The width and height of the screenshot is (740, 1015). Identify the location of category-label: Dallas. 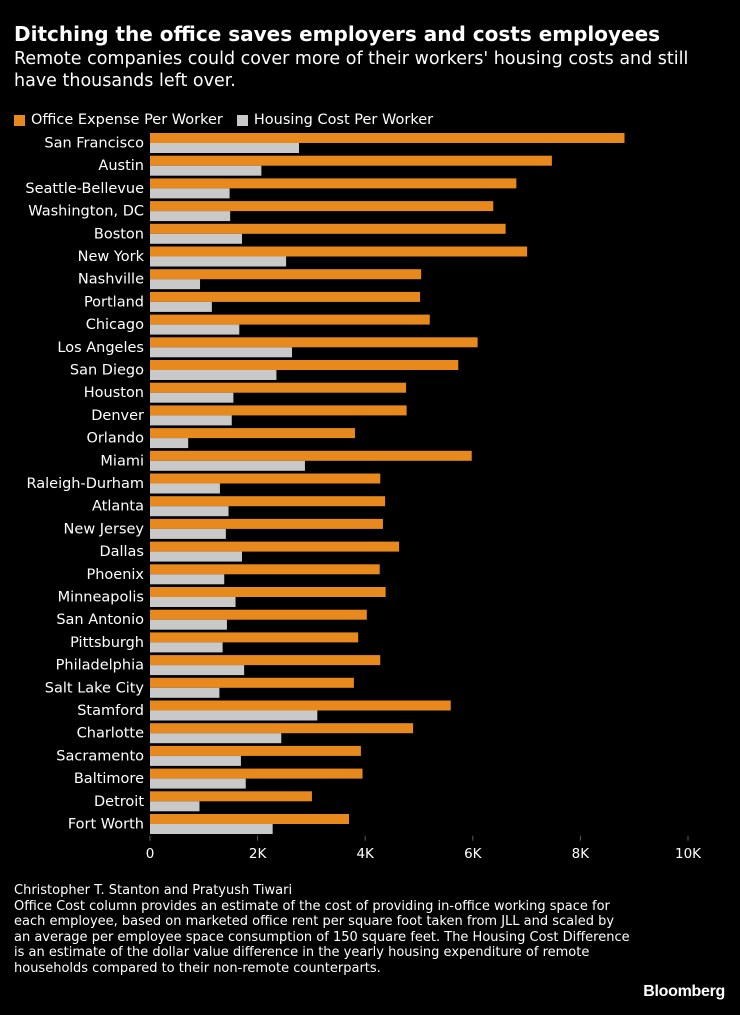
(121, 552).